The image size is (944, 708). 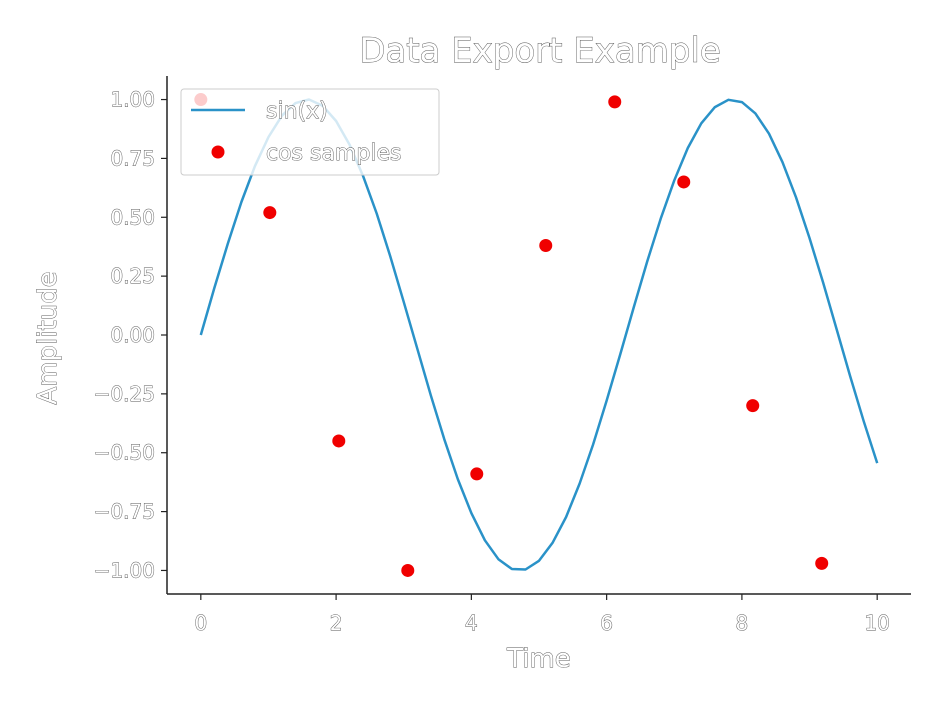 What do you see at coordinates (540, 51) in the screenshot?
I see `chart-title: Data Export Example` at bounding box center [540, 51].